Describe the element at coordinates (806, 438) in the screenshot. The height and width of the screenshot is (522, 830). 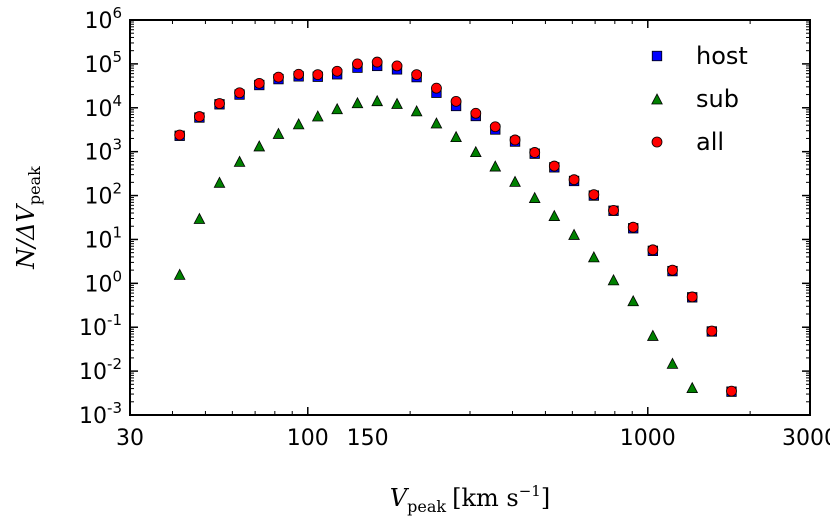
I see `x-tick-label: 3000` at that location.